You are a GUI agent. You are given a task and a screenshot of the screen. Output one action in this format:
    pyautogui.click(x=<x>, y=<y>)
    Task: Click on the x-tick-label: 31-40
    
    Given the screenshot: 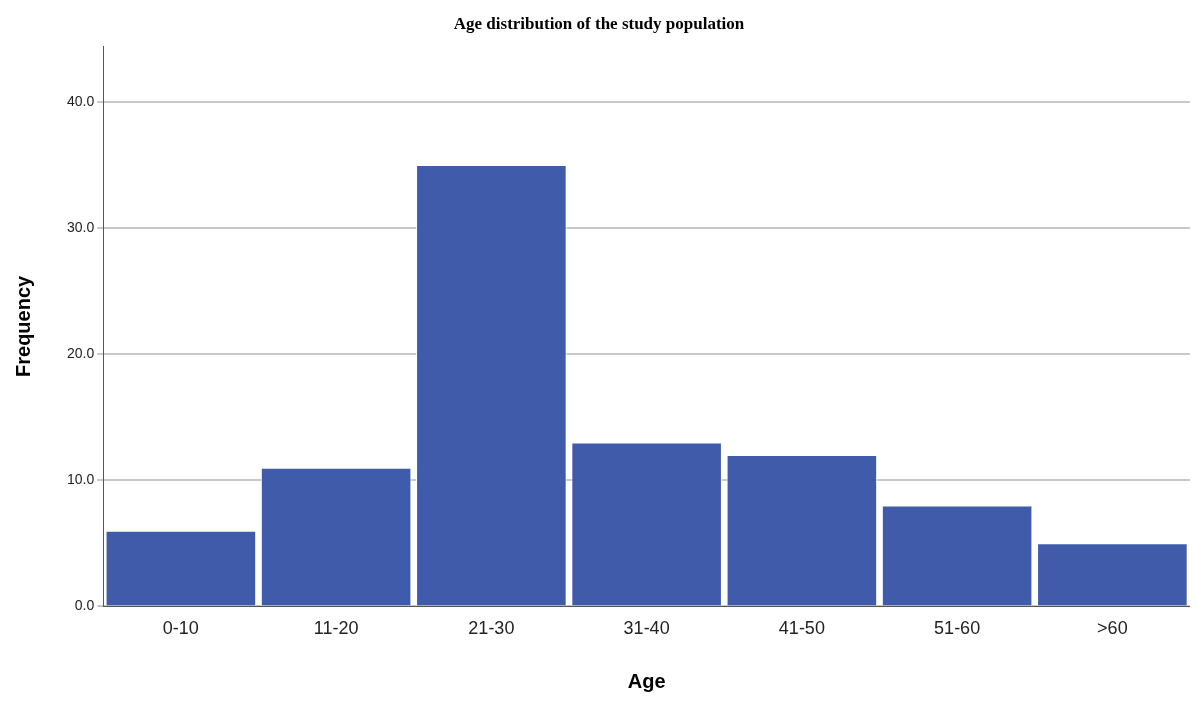 What is the action you would take?
    pyautogui.click(x=646, y=628)
    